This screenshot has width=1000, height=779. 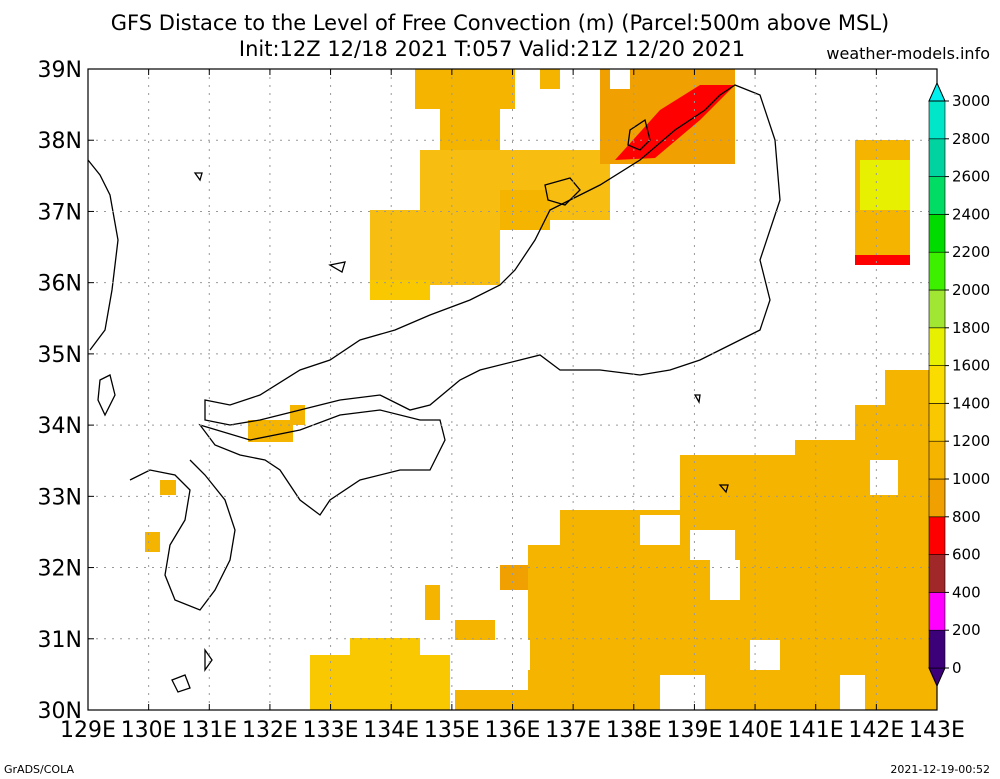 What do you see at coordinates (60, 212) in the screenshot?
I see `lat-tick-label: 37N` at bounding box center [60, 212].